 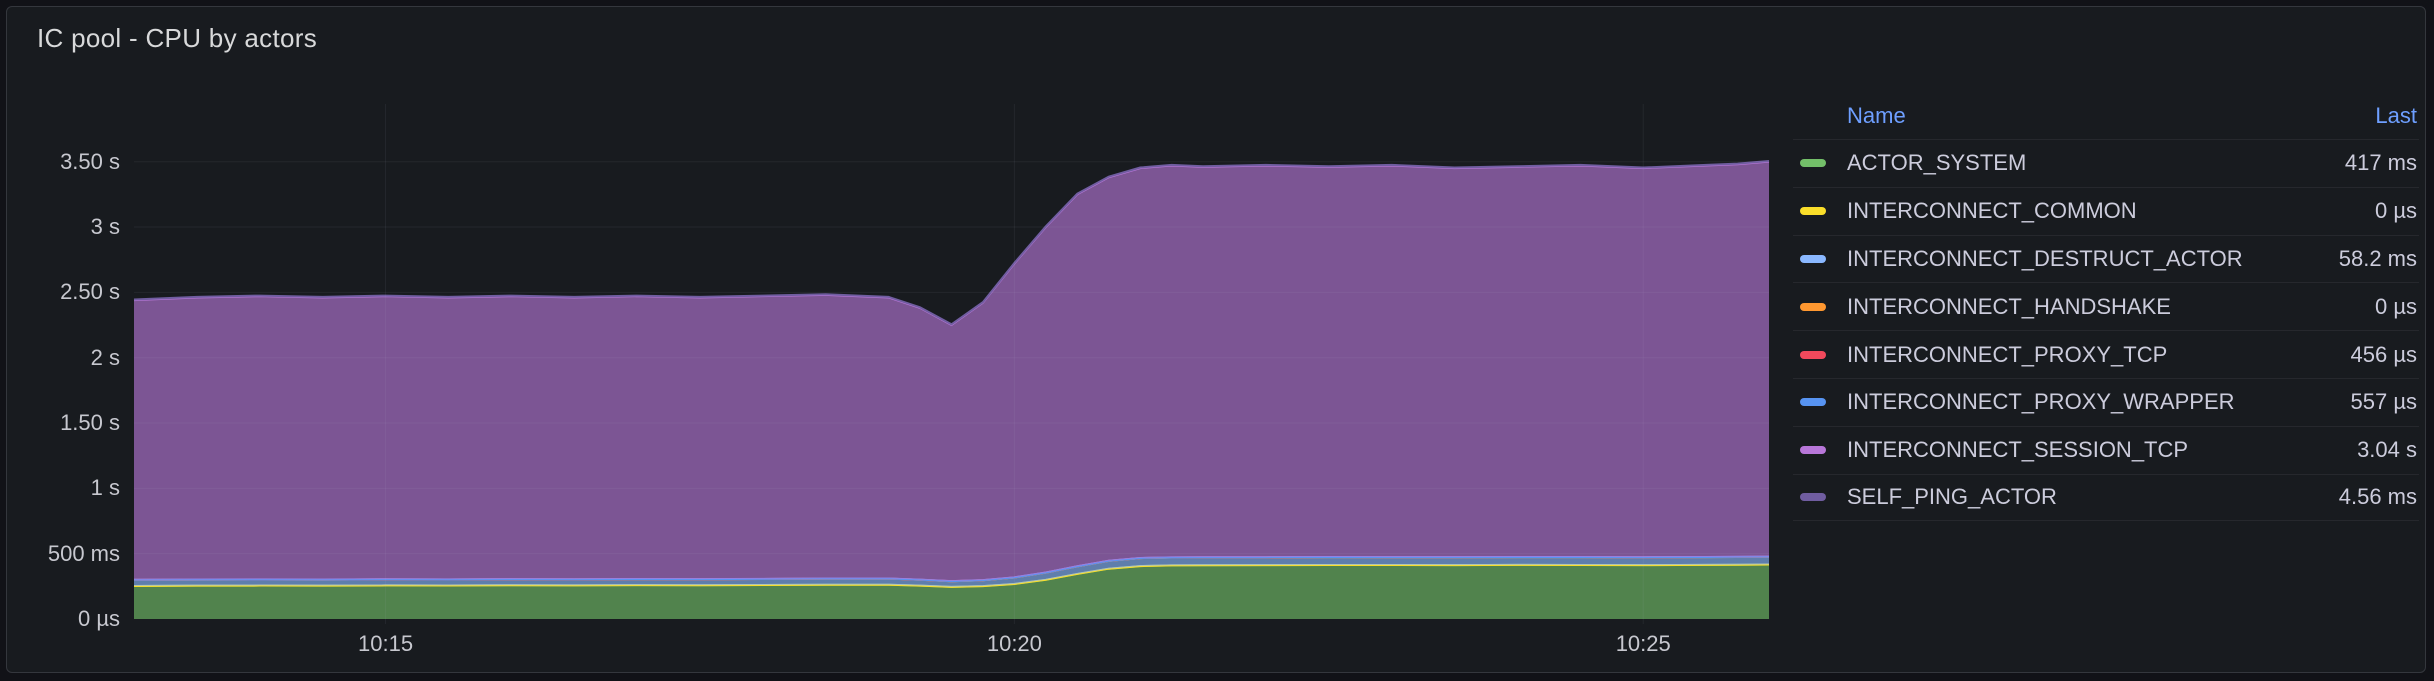 I want to click on y-axis-tick-label: 3.50 s, so click(x=90, y=161).